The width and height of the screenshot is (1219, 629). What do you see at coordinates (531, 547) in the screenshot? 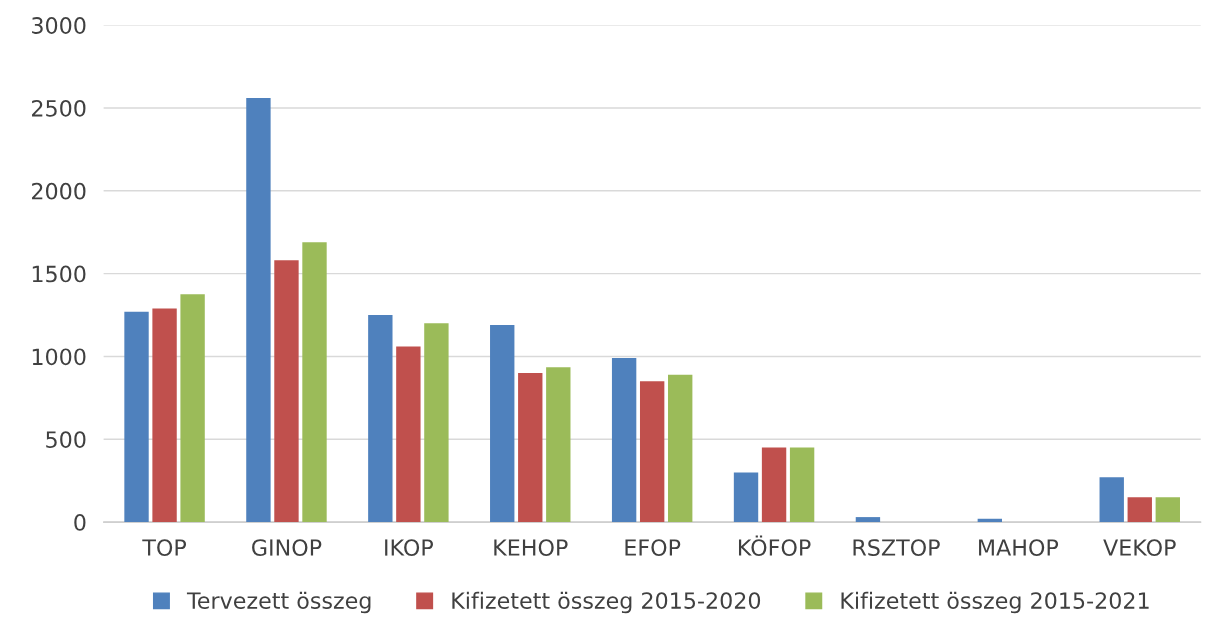
I see `x-tick-label: KEHOP` at bounding box center [531, 547].